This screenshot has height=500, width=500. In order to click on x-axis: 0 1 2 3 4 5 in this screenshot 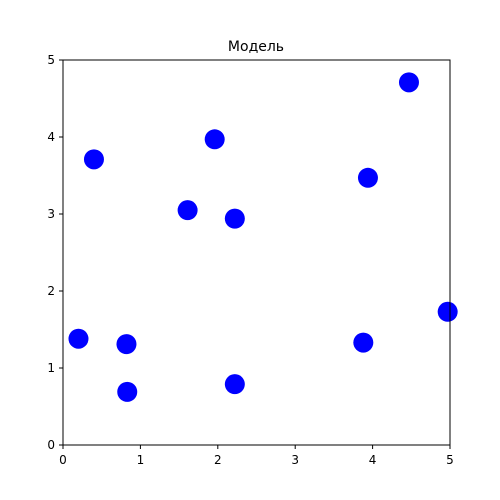, I will do `click(256, 456)`.